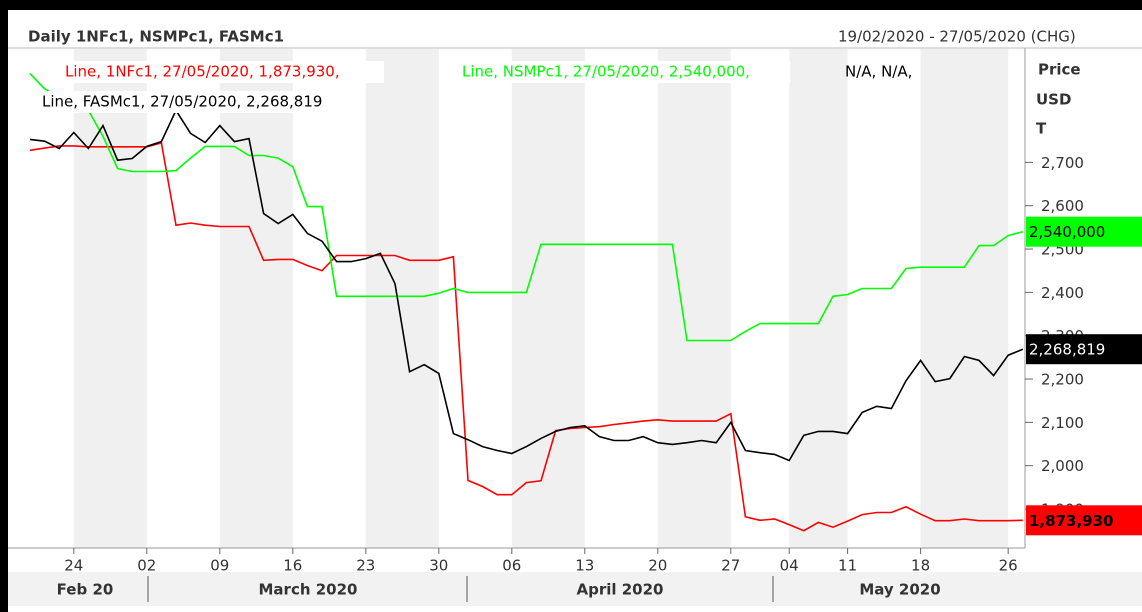  What do you see at coordinates (1062, 293) in the screenshot?
I see `y-tick-label: 2,400` at bounding box center [1062, 293].